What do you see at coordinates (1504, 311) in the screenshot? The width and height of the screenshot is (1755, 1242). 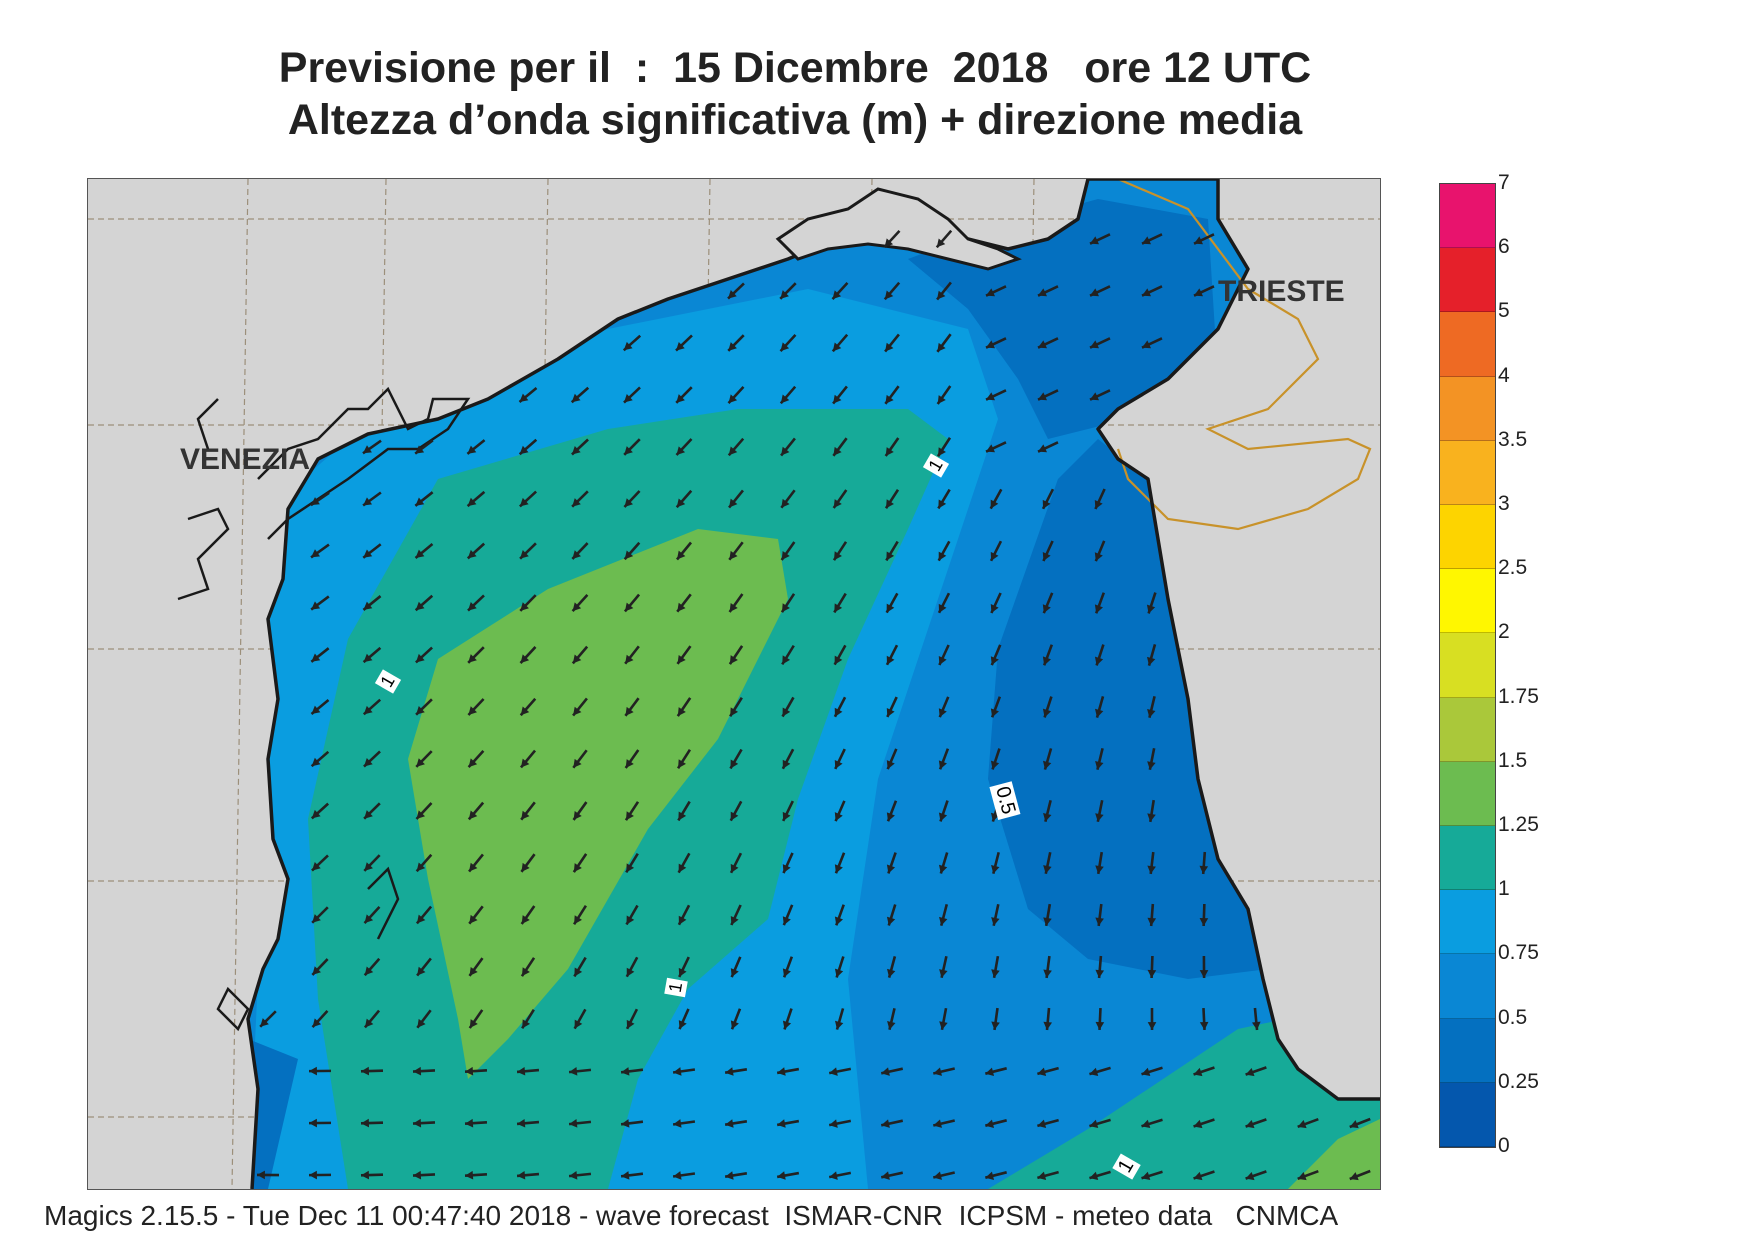 I see `legend-label: 5` at bounding box center [1504, 311].